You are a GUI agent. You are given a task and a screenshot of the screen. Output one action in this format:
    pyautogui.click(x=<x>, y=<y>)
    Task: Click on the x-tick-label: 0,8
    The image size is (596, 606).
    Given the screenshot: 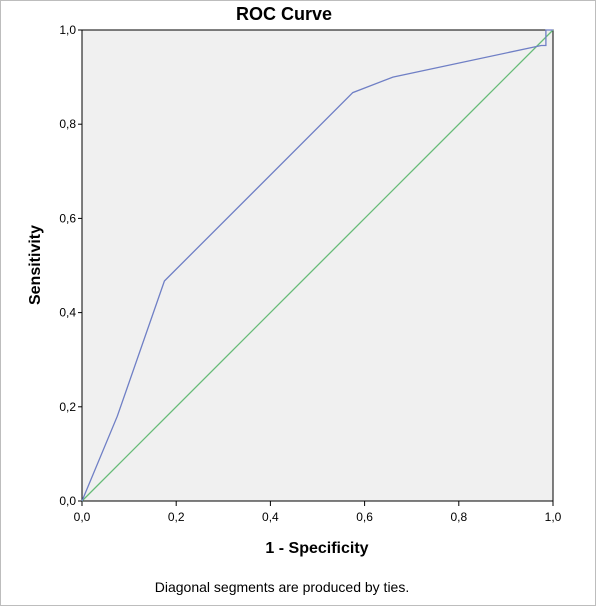 What is the action you would take?
    pyautogui.click(x=458, y=517)
    